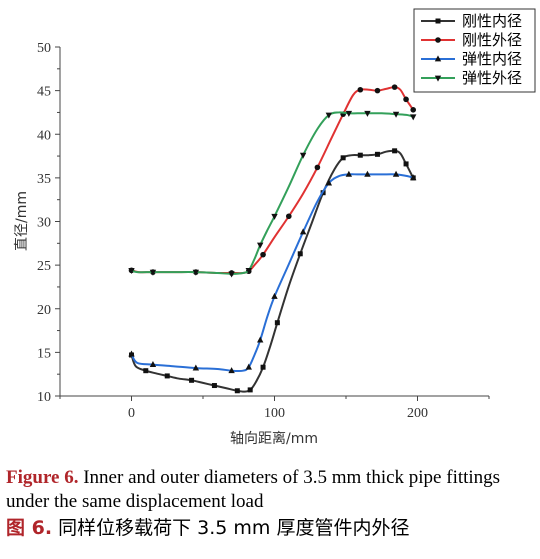 This screenshot has height=559, width=540. I want to click on figure-caption-cn: 图 6. 同样位移载荷下 3.5 mm 厚度管件内外径, so click(271, 528).